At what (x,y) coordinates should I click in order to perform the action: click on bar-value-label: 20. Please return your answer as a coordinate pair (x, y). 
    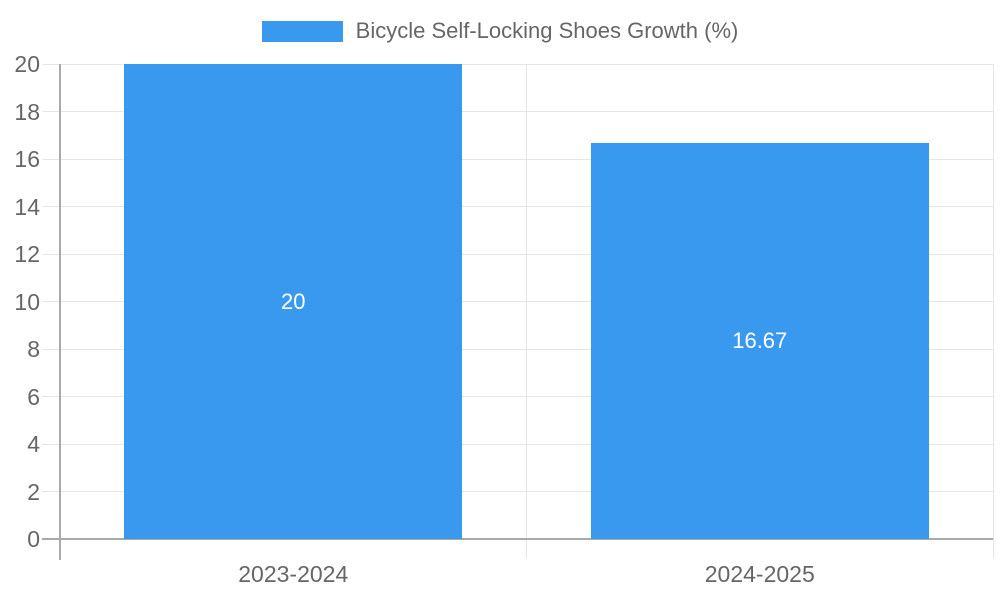
    Looking at the image, I should click on (293, 301).